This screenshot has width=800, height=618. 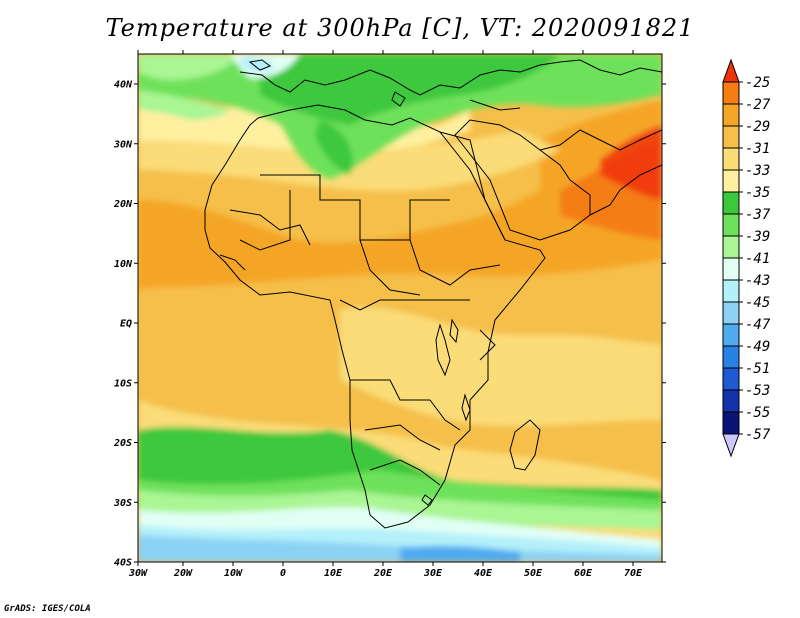 I want to click on colorbar-label: -45, so click(x=757, y=303).